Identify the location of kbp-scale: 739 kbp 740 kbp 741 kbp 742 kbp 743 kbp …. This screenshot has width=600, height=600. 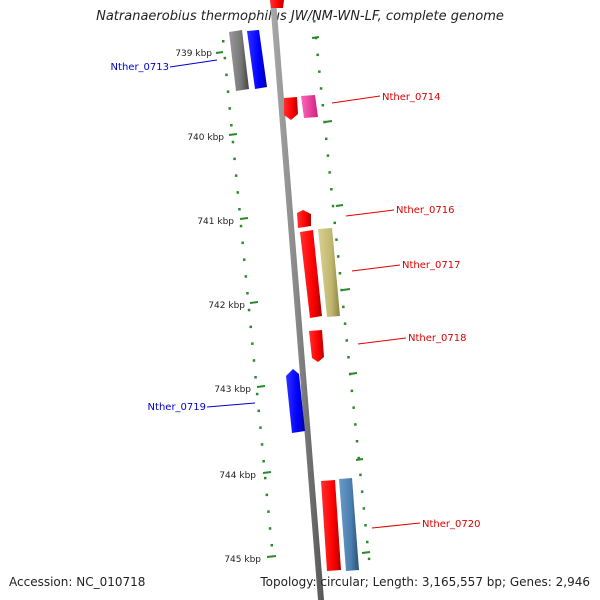
(226, 307).